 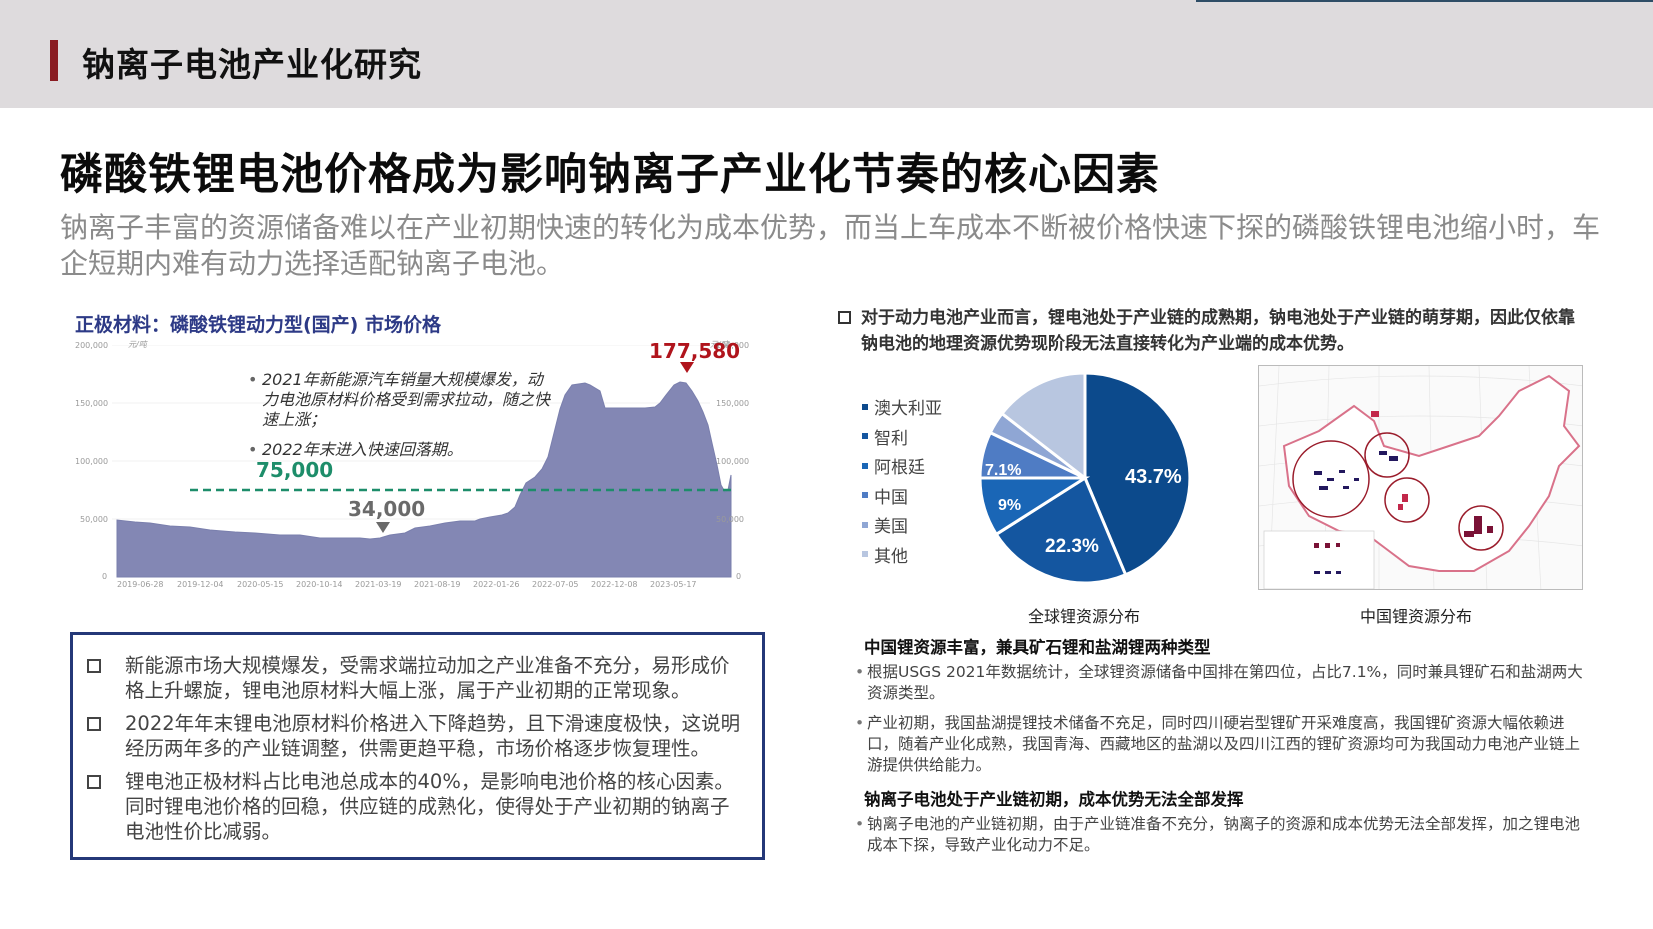 I want to click on y-axis-unit-left: 元/吨, so click(x=137, y=344).